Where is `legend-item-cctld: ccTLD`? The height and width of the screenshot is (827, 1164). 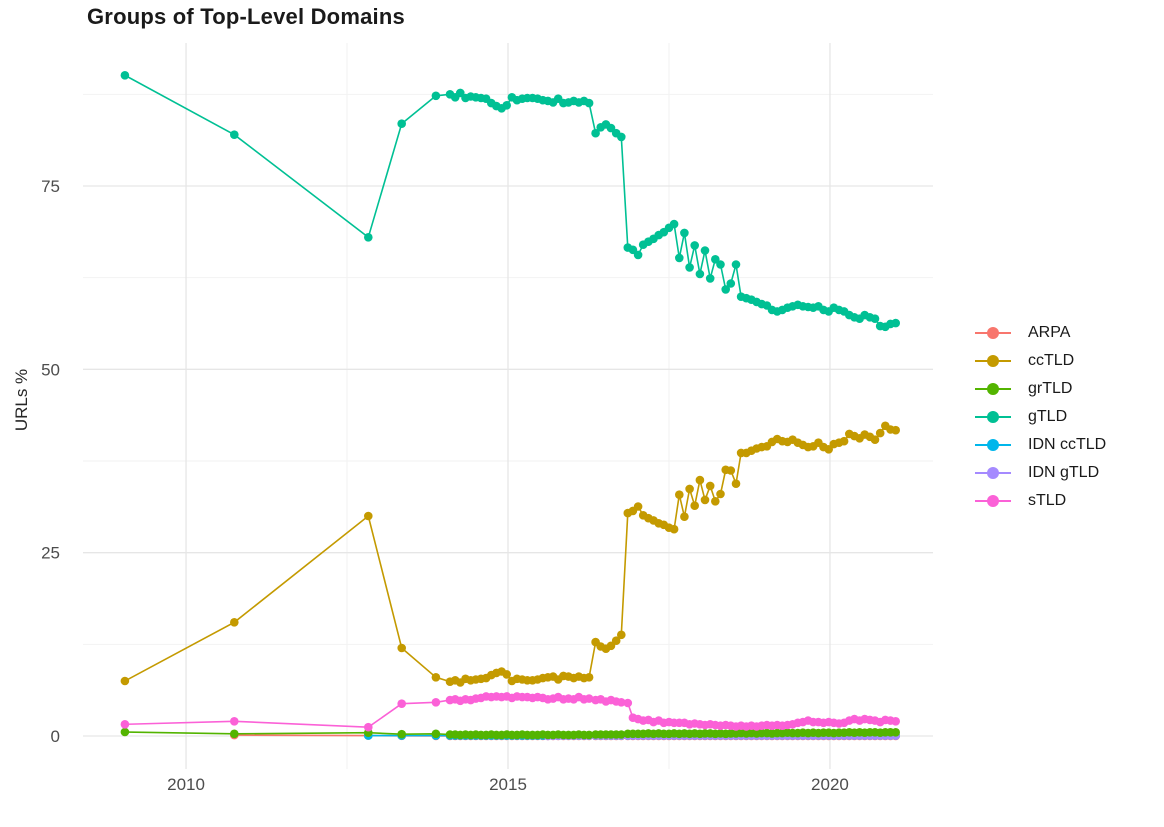
legend-item-cctld: ccTLD is located at coordinates (1040, 361).